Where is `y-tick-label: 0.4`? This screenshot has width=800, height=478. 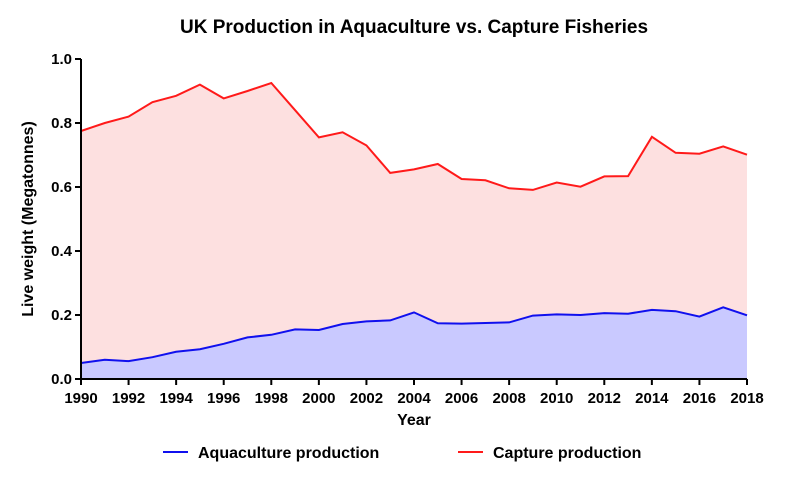 y-tick-label: 0.4 is located at coordinates (62, 251).